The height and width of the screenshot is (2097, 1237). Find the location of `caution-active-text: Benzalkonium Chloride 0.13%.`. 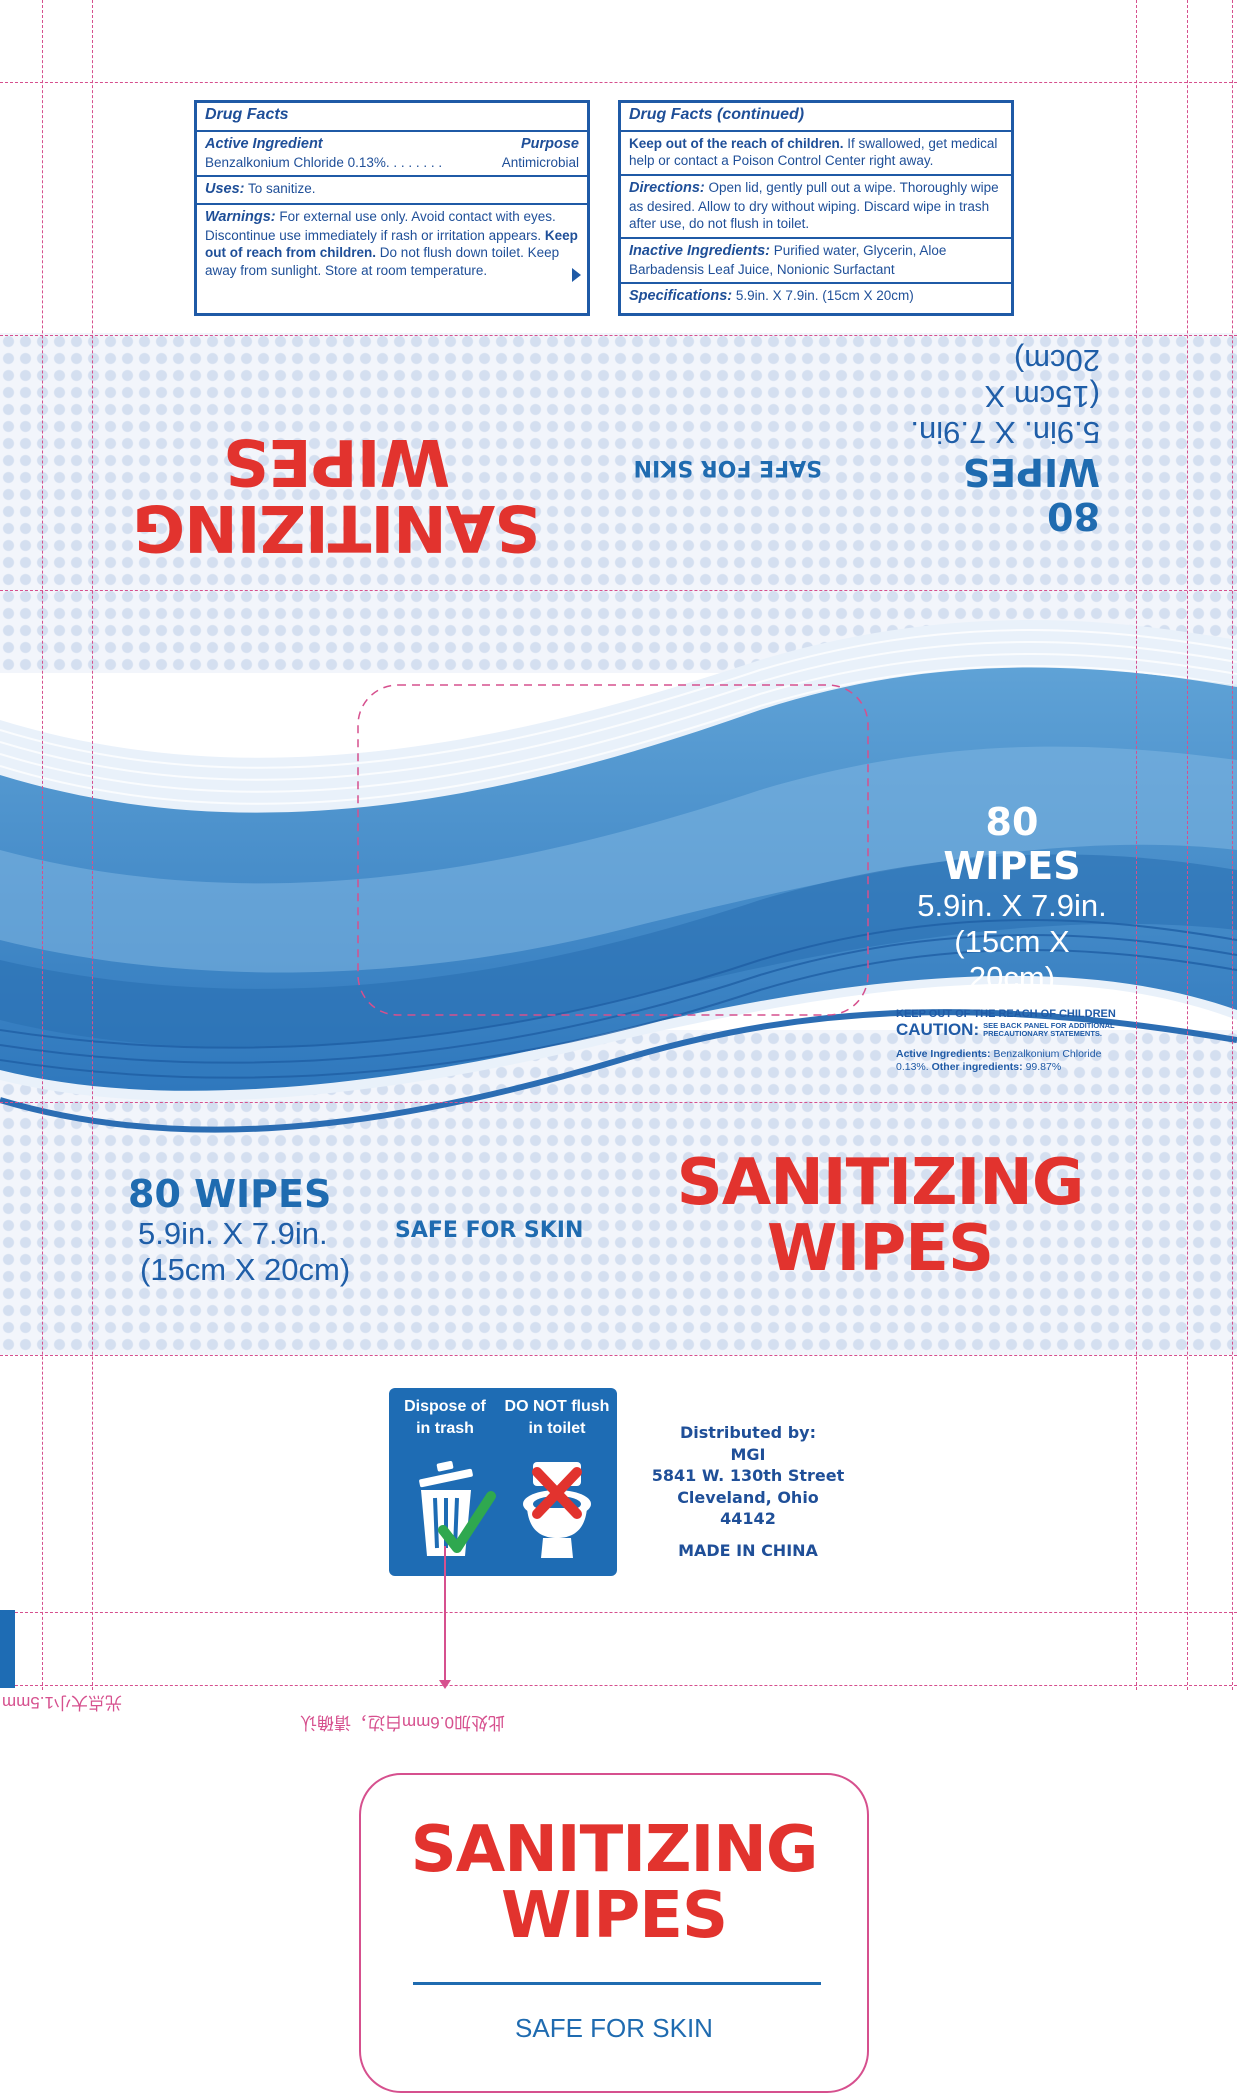

caution-active-text: Benzalkonium Chloride 0.13%. is located at coordinates (999, 1061).